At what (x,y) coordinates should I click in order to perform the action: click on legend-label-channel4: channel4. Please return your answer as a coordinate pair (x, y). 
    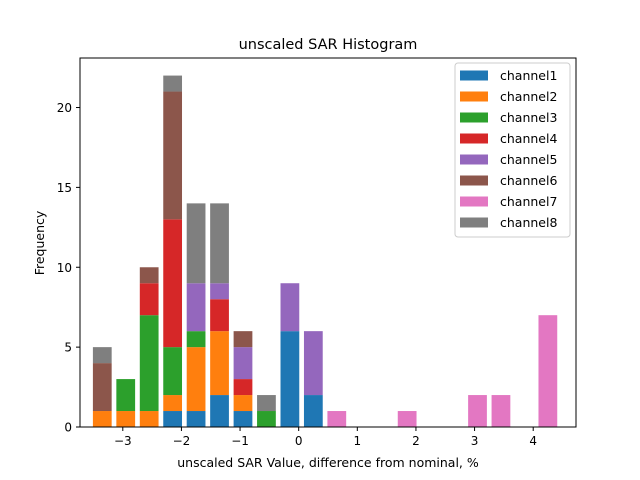
    Looking at the image, I should click on (528, 138).